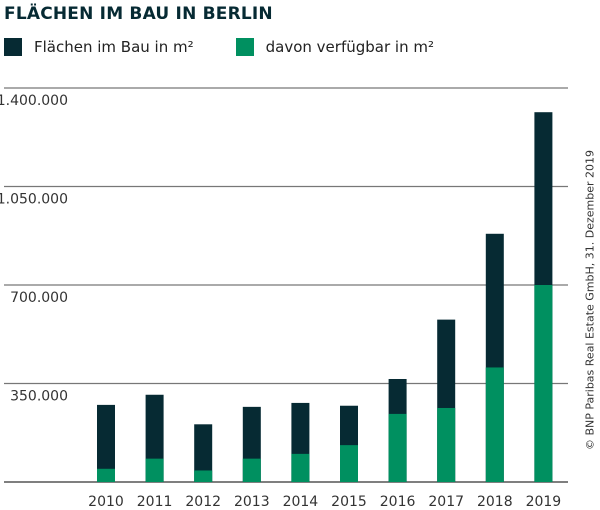 The height and width of the screenshot is (510, 600). I want to click on x-tick-label: 2010, so click(106, 502).